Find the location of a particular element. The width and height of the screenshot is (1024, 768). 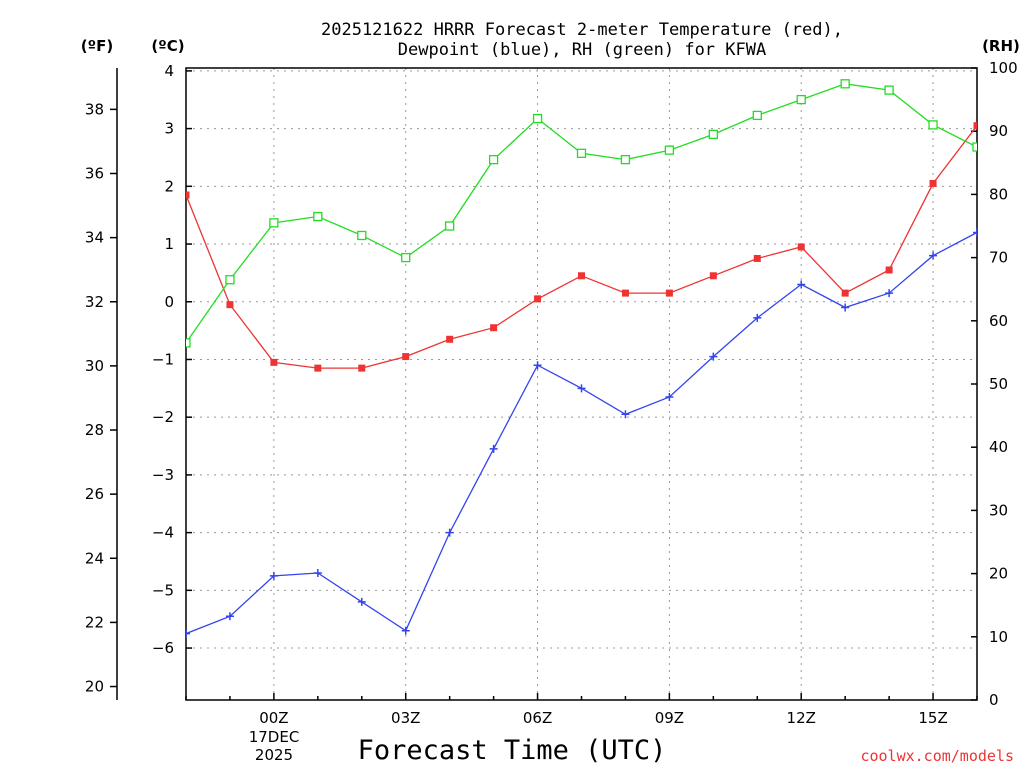

x-axis-title: Forecast Time (UTC) is located at coordinates (512, 750).